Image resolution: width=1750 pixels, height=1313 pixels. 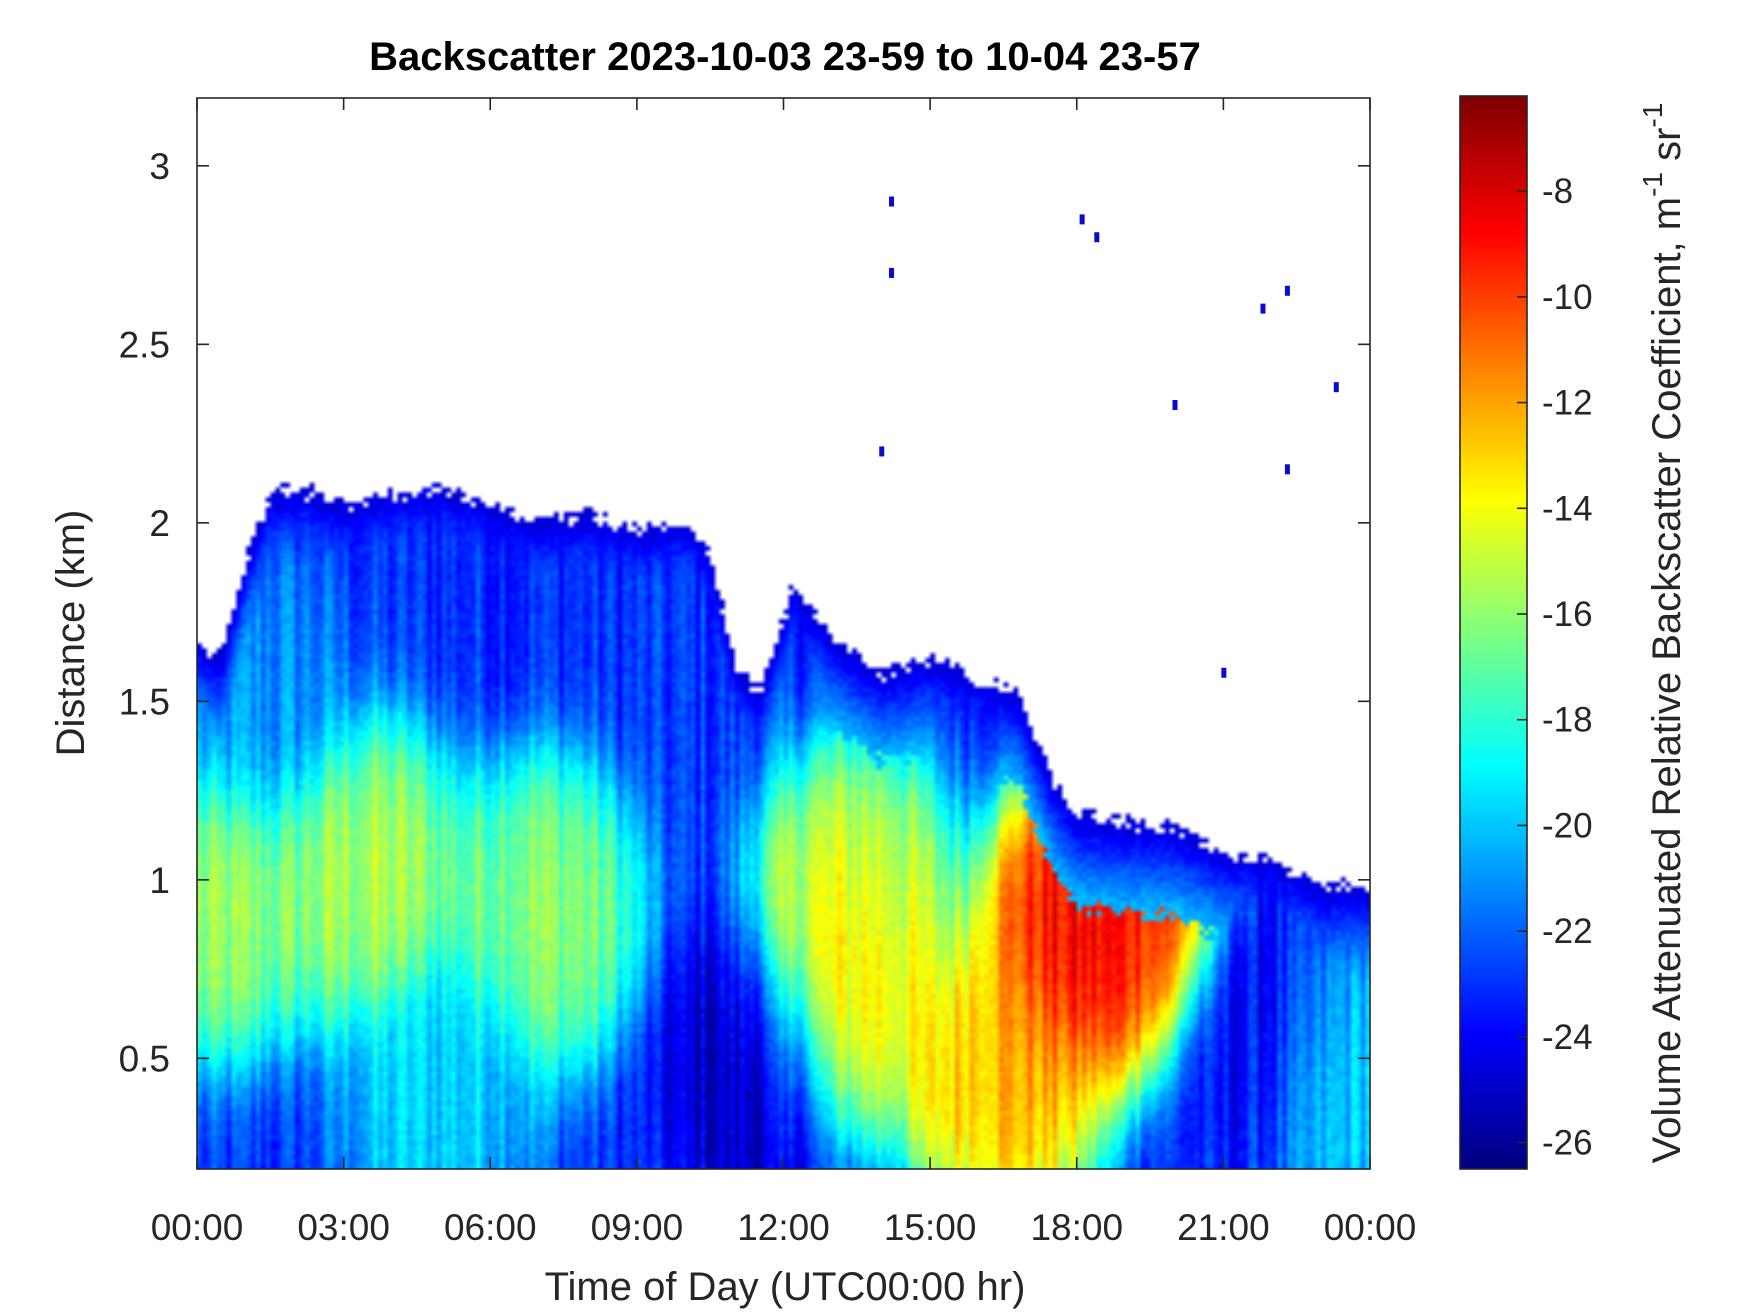 What do you see at coordinates (1567, 720) in the screenshot?
I see `colorbar-tick-label: -18` at bounding box center [1567, 720].